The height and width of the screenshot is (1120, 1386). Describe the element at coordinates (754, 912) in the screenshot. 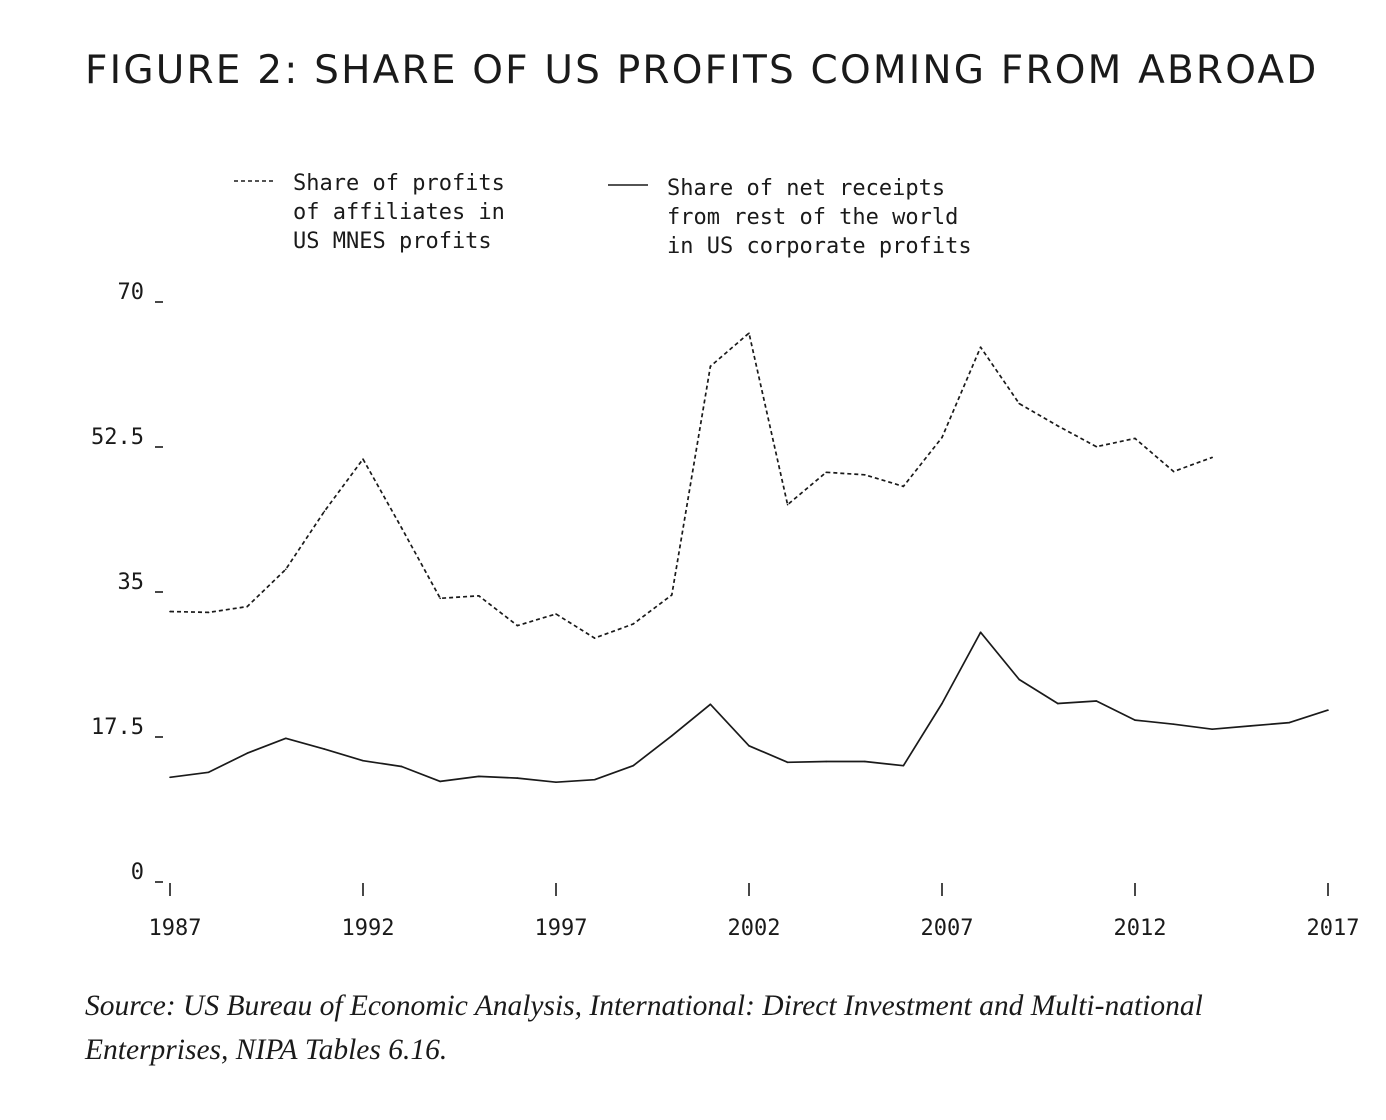

I see `x-axis: 1987 1992 1997 2002 2007 2012 2017` at that location.